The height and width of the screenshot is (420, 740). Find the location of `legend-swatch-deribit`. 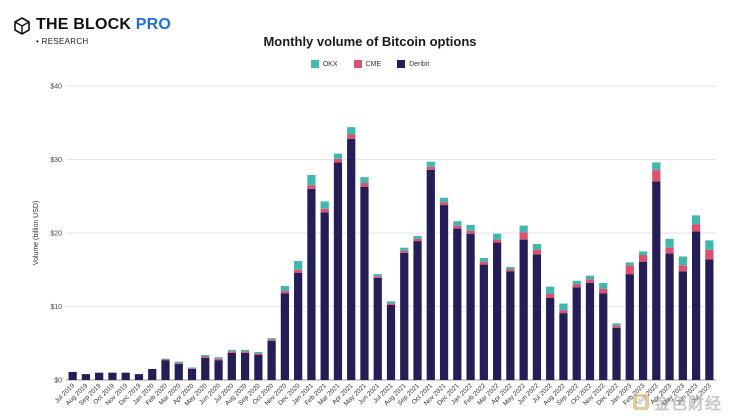

legend-swatch-deribit is located at coordinates (401, 64).